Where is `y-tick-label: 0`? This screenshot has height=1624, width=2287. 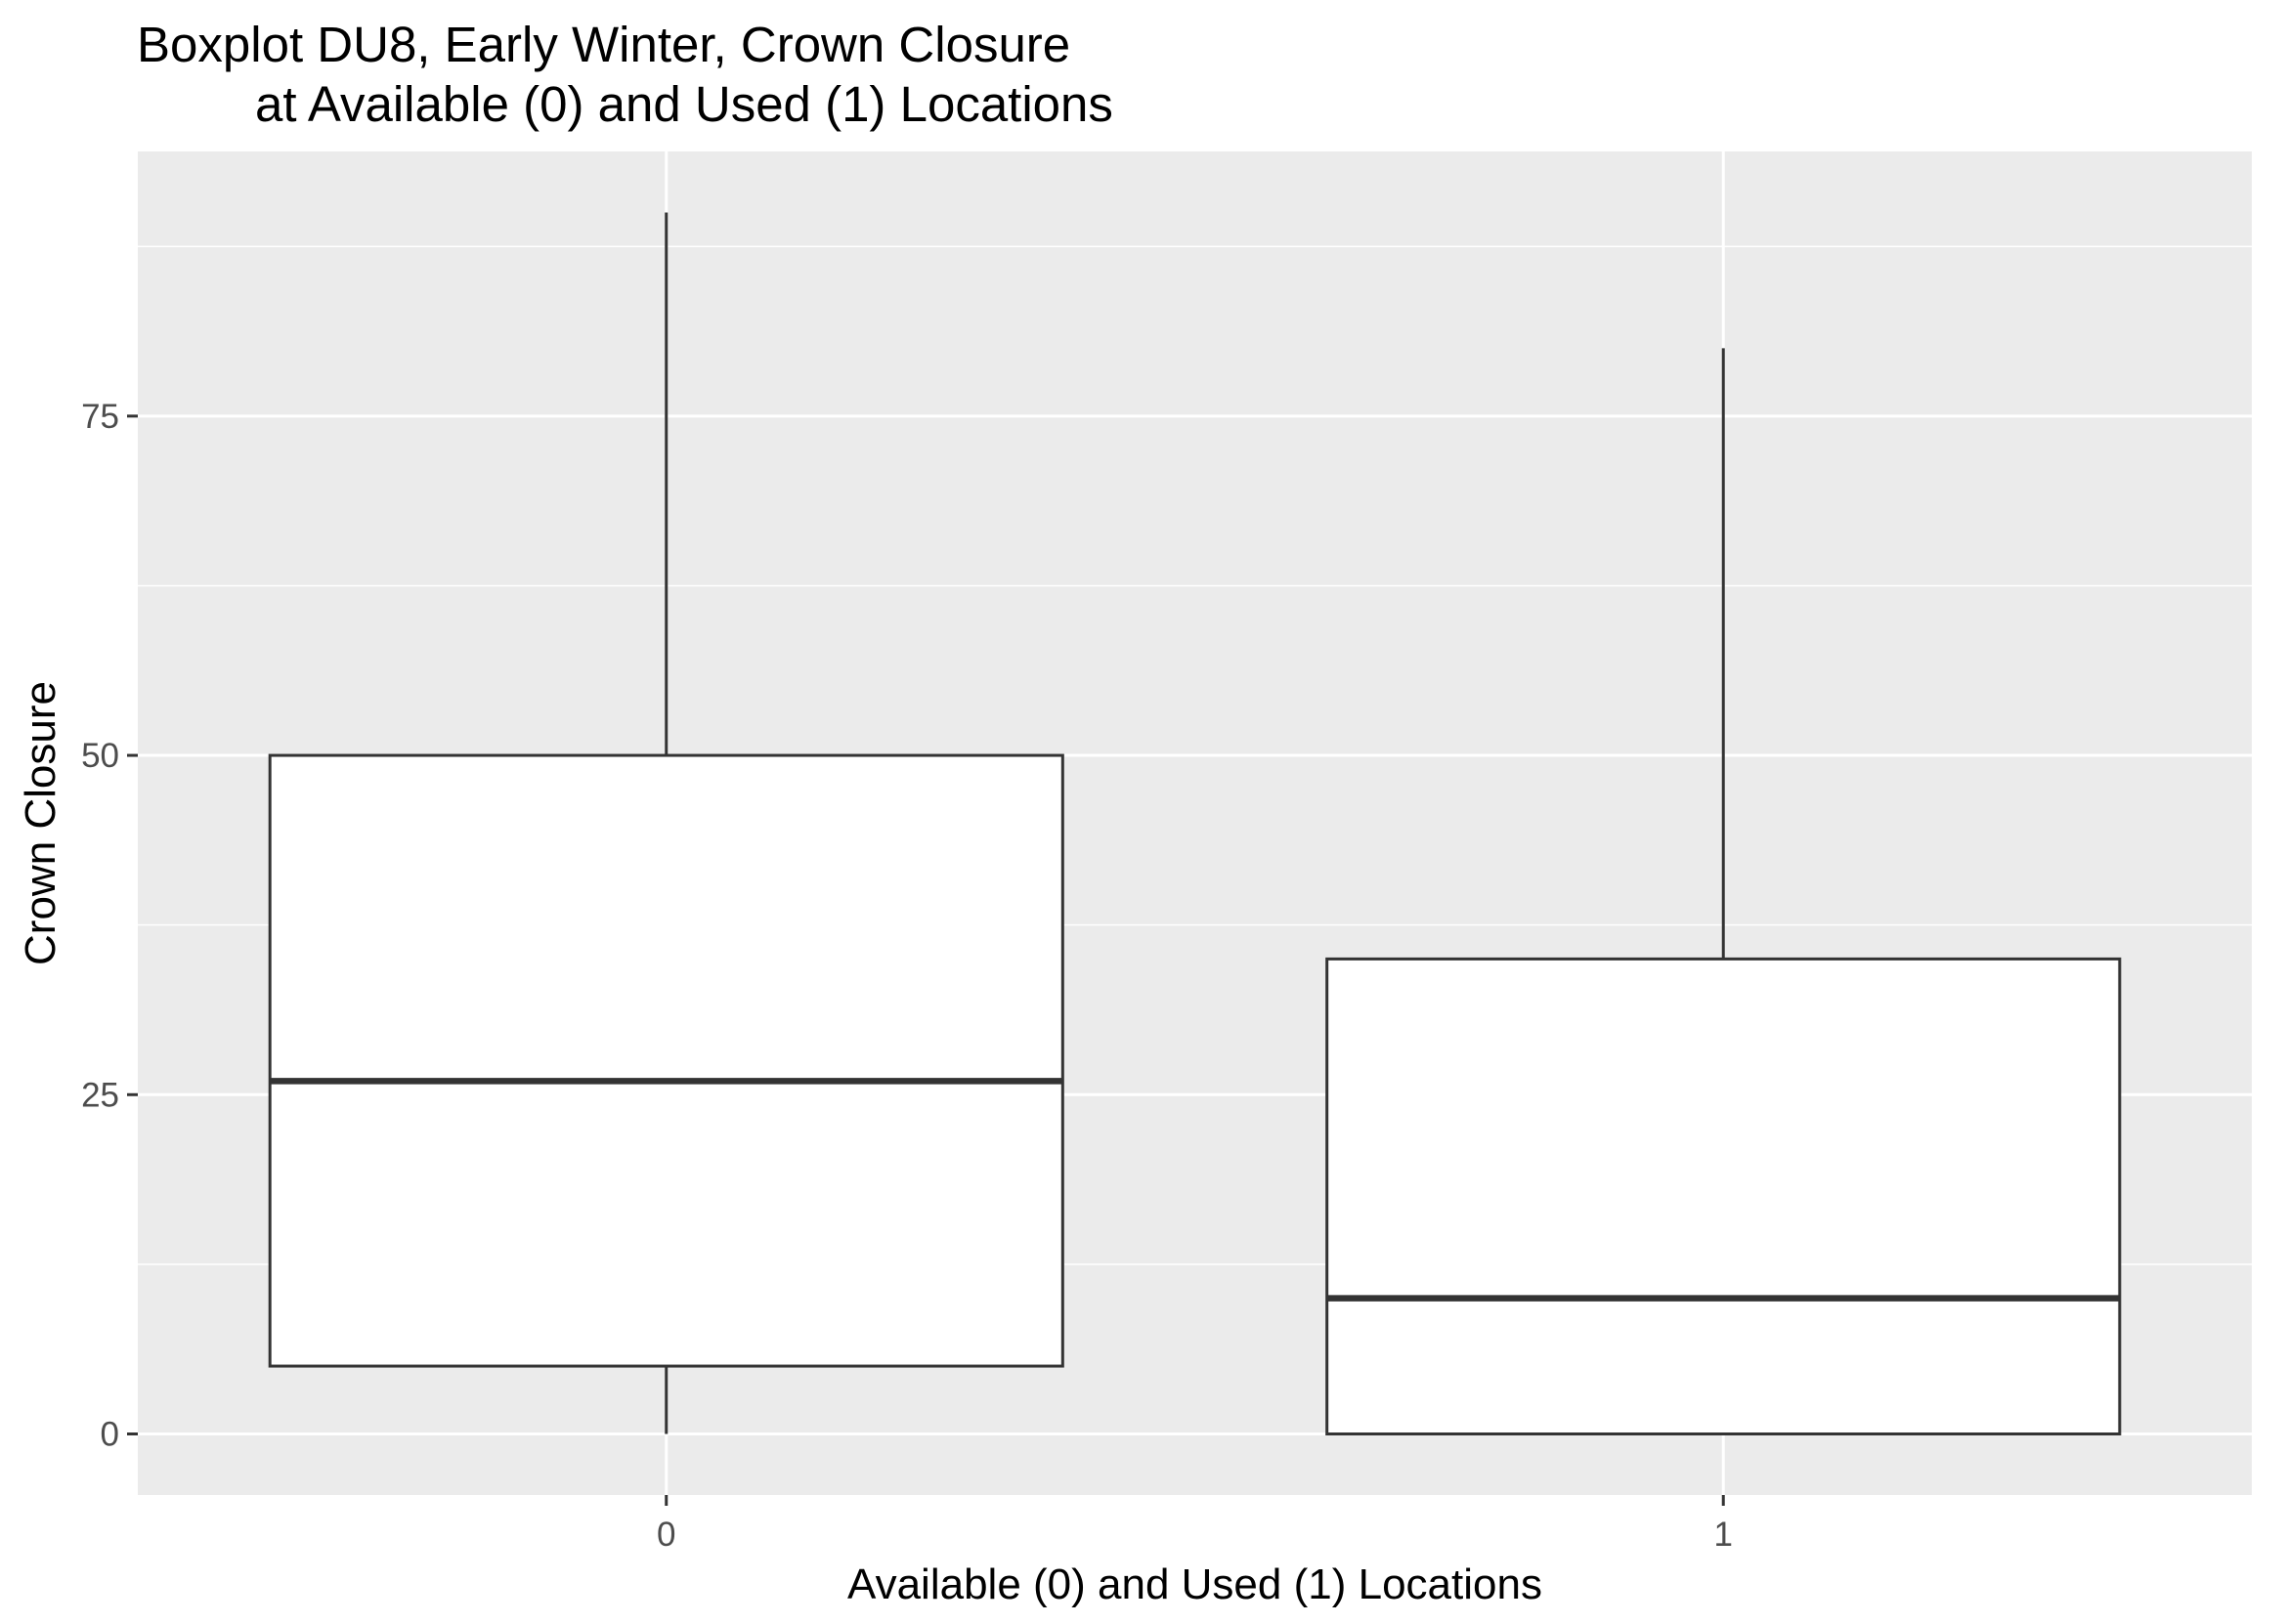
y-tick-label: 0 is located at coordinates (110, 1435).